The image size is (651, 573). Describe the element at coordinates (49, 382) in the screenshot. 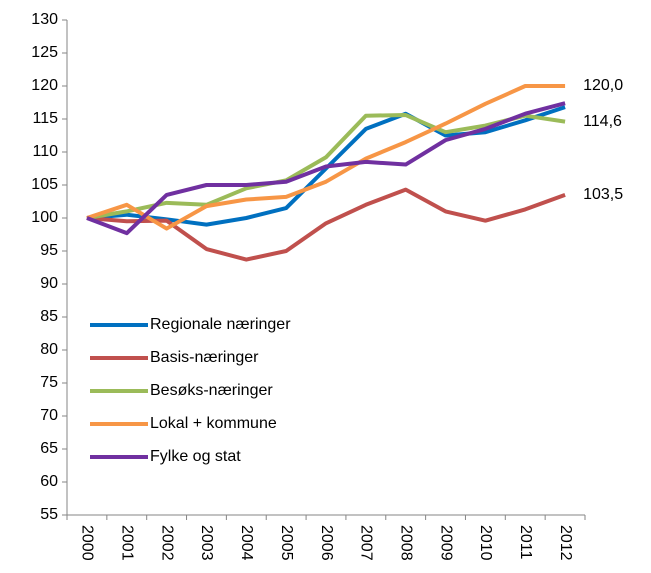

I see `y-tick-label: 75` at that location.